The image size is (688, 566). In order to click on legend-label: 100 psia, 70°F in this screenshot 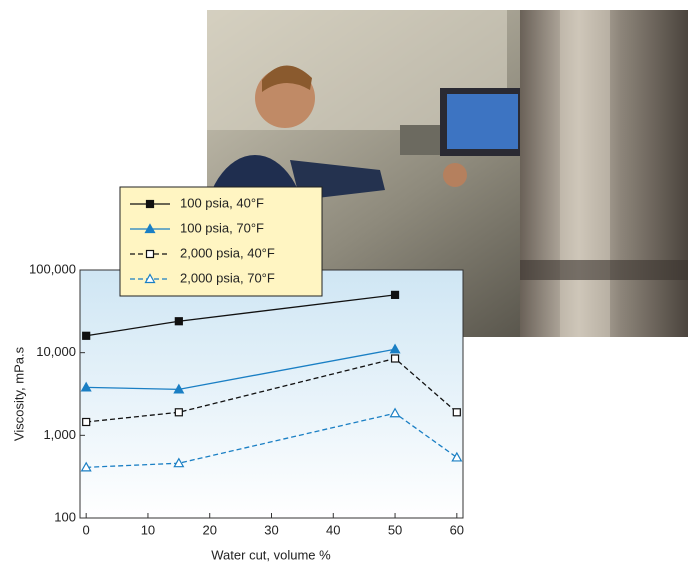, I will do `click(222, 227)`.